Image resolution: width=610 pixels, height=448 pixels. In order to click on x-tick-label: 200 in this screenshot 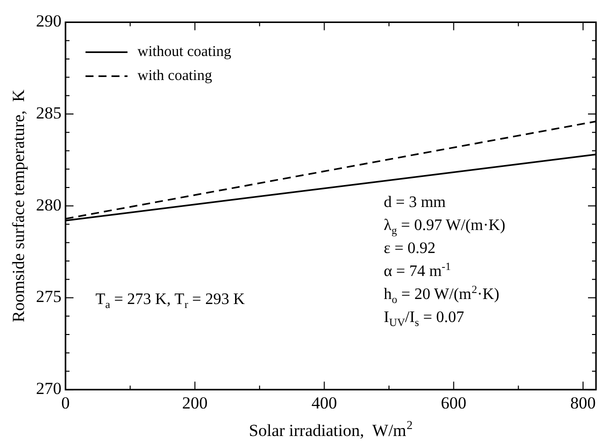, I will do `click(195, 402)`.